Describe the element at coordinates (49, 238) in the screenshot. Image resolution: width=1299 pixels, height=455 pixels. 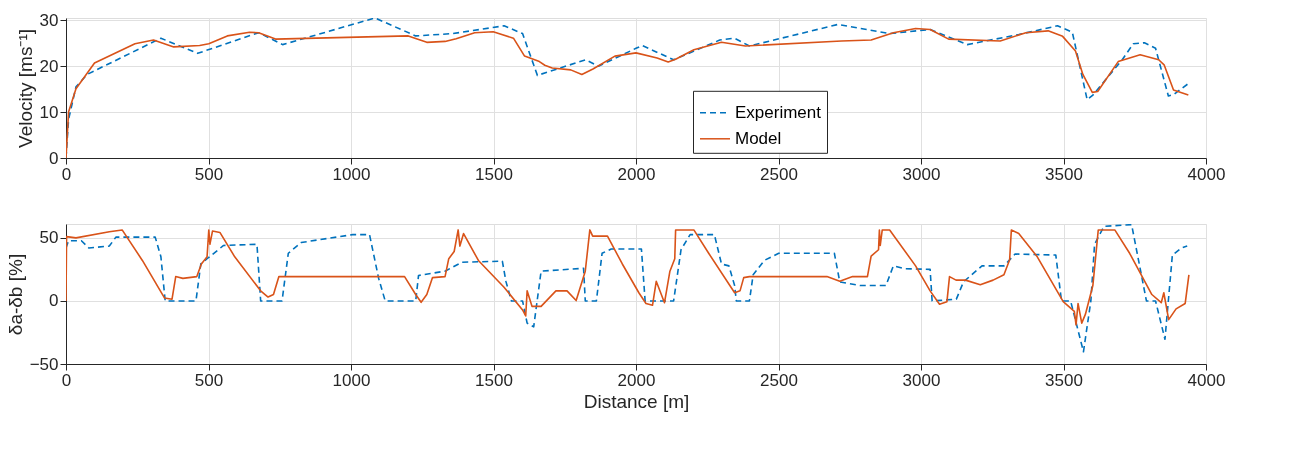
I see `y-tick-label: 50` at that location.